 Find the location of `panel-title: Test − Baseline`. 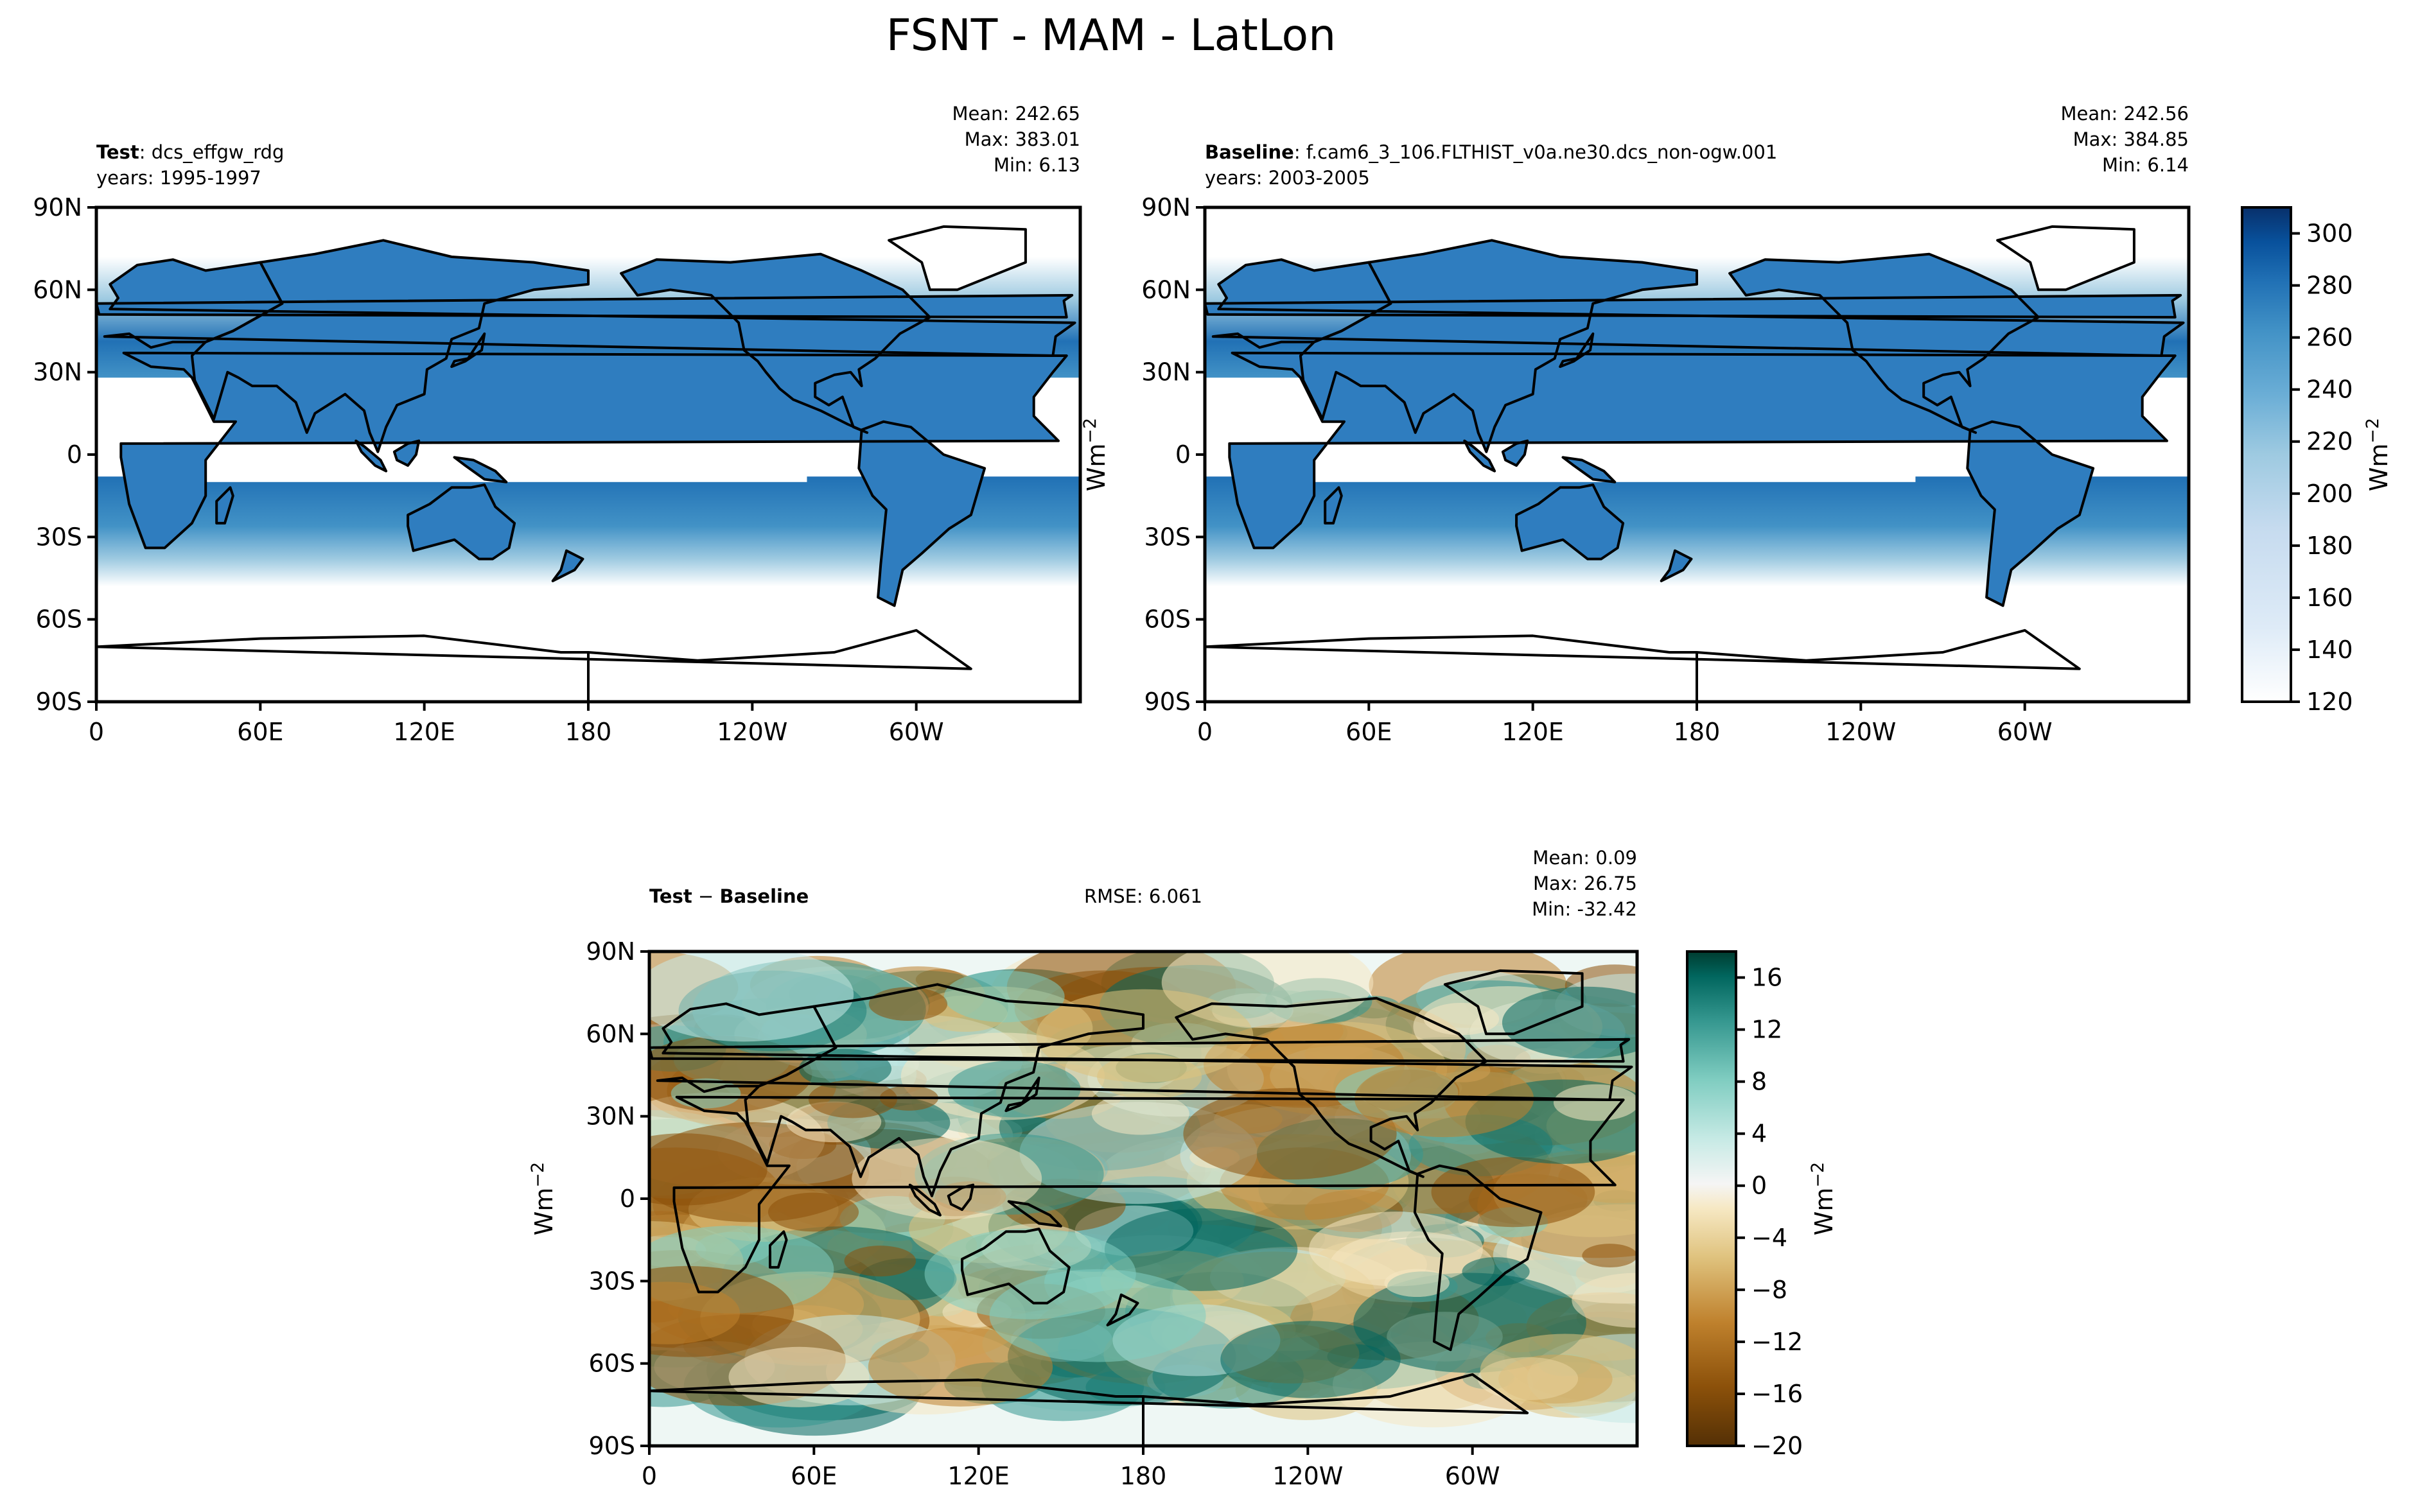

panel-title: Test − Baseline is located at coordinates (729, 896).